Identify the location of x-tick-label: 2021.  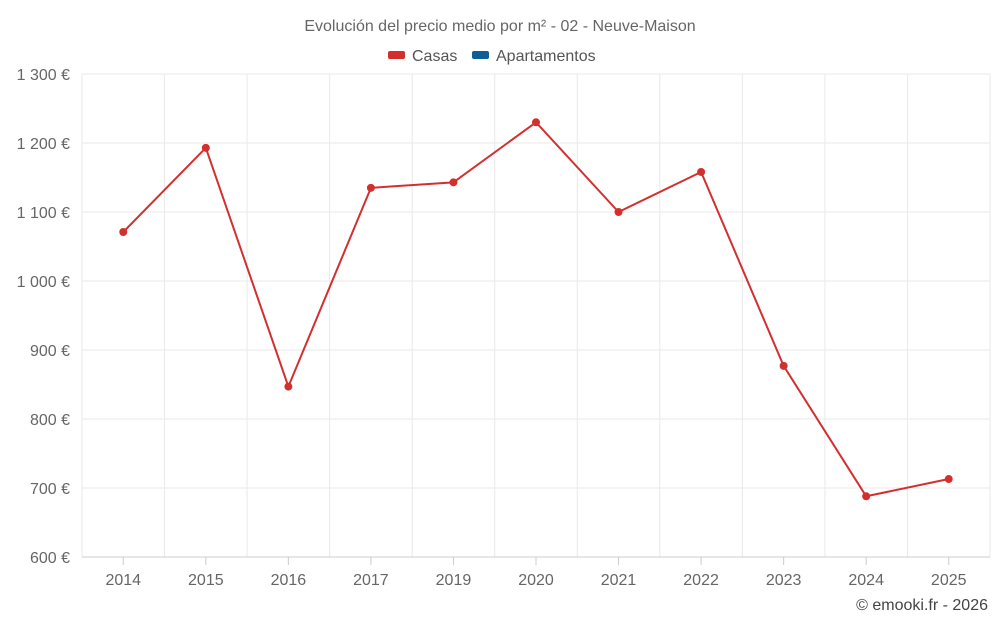
(619, 580).